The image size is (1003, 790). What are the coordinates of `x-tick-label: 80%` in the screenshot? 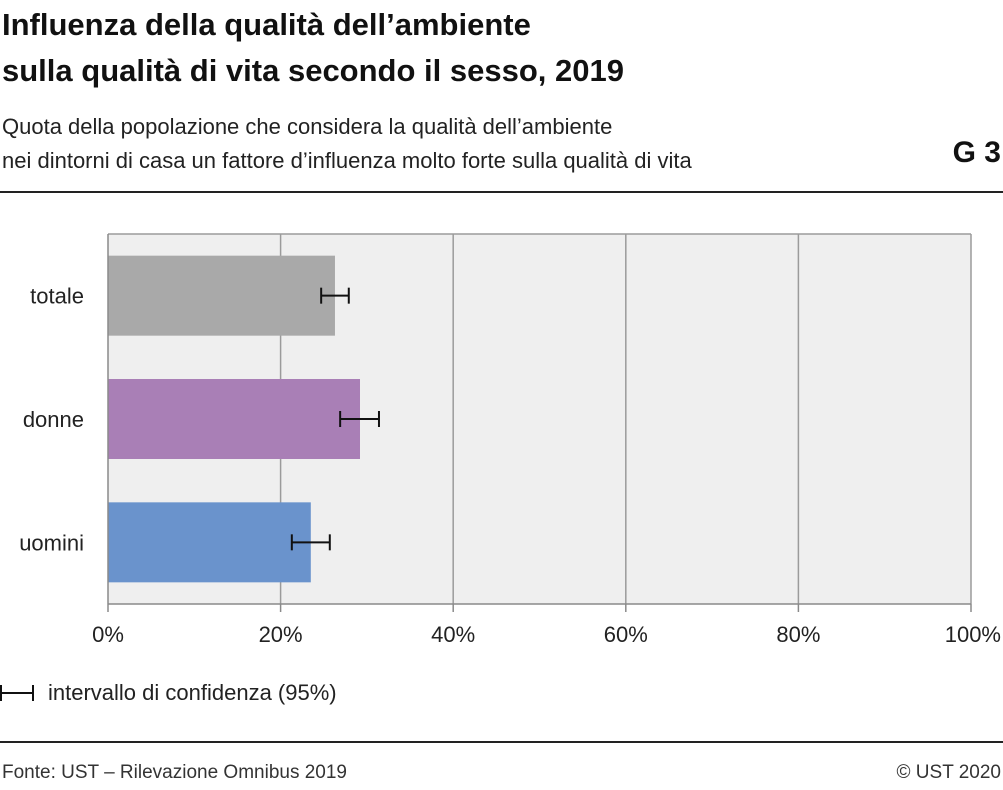 It's located at (798, 634).